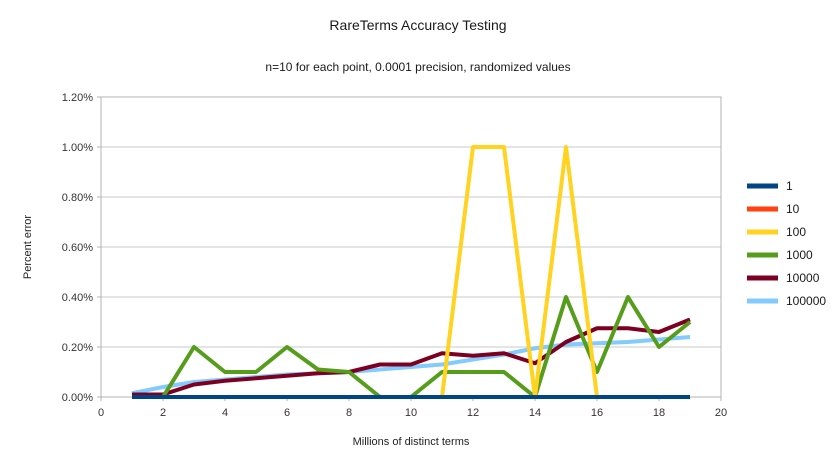 Image resolution: width=836 pixels, height=470 pixels. Describe the element at coordinates (77, 298) in the screenshot. I see `y-tick-label: 0.40%` at that location.